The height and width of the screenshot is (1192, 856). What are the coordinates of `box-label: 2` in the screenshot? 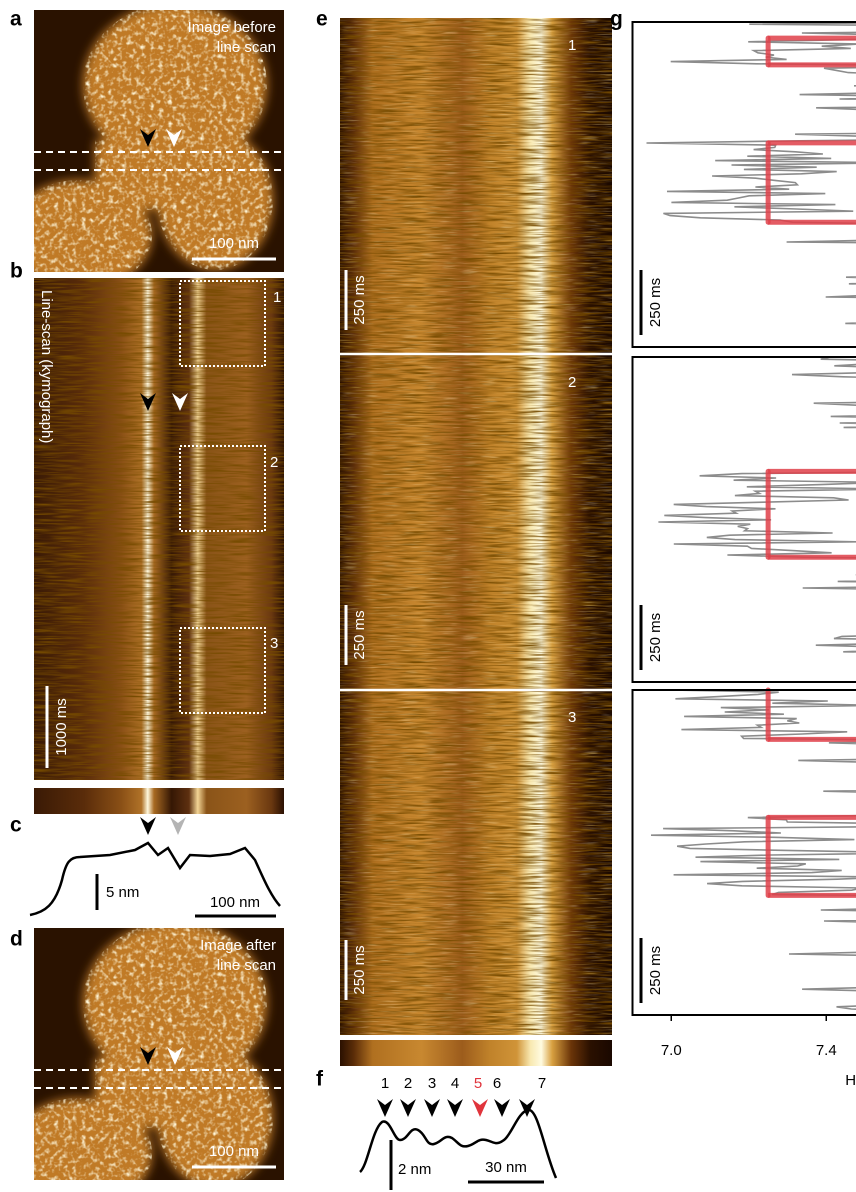 It's located at (274, 462).